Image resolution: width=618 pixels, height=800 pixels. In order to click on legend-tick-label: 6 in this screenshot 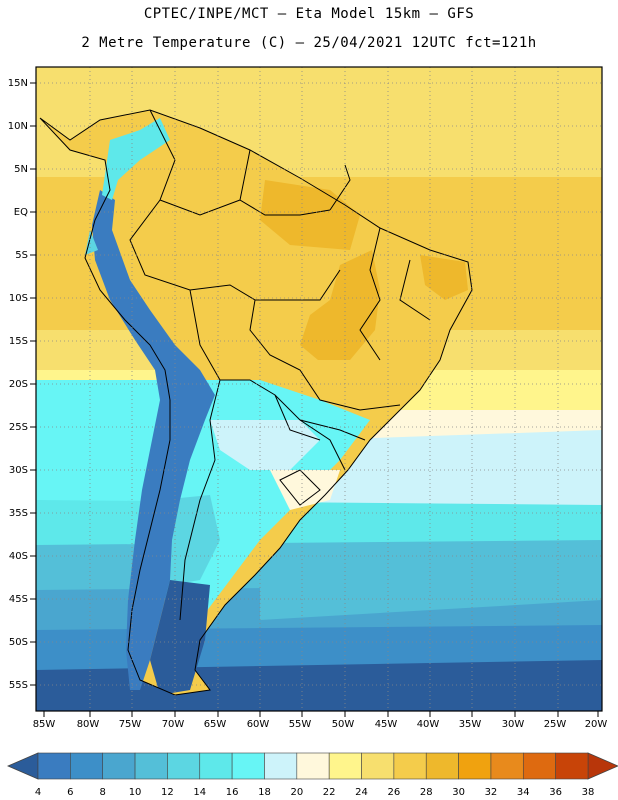, I will do `click(70, 792)`.